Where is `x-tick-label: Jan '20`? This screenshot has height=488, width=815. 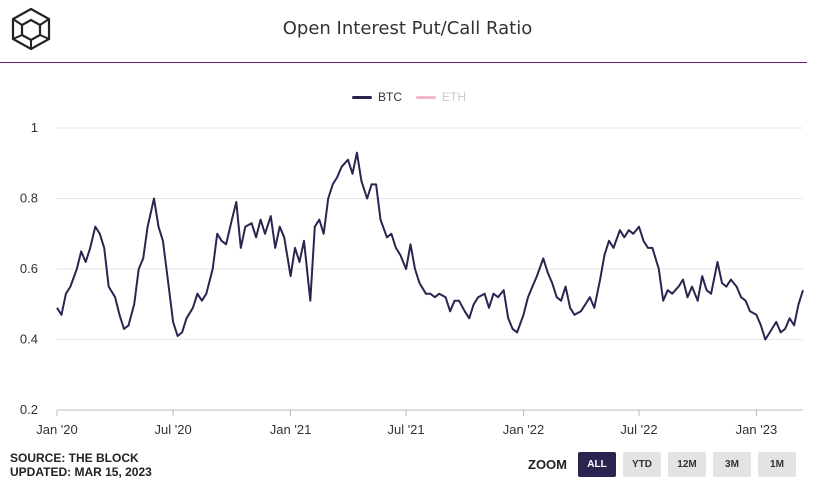 x-tick-label: Jan '20 is located at coordinates (57, 429).